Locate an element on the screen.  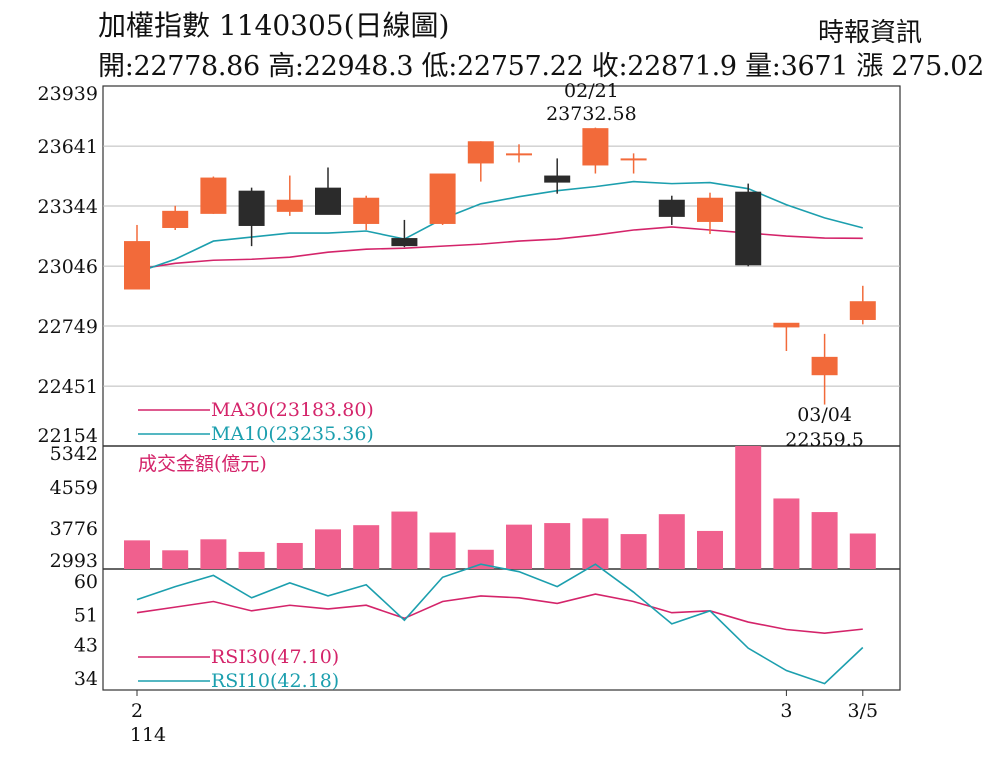
x-tick-label: 3/5 is located at coordinates (863, 711).